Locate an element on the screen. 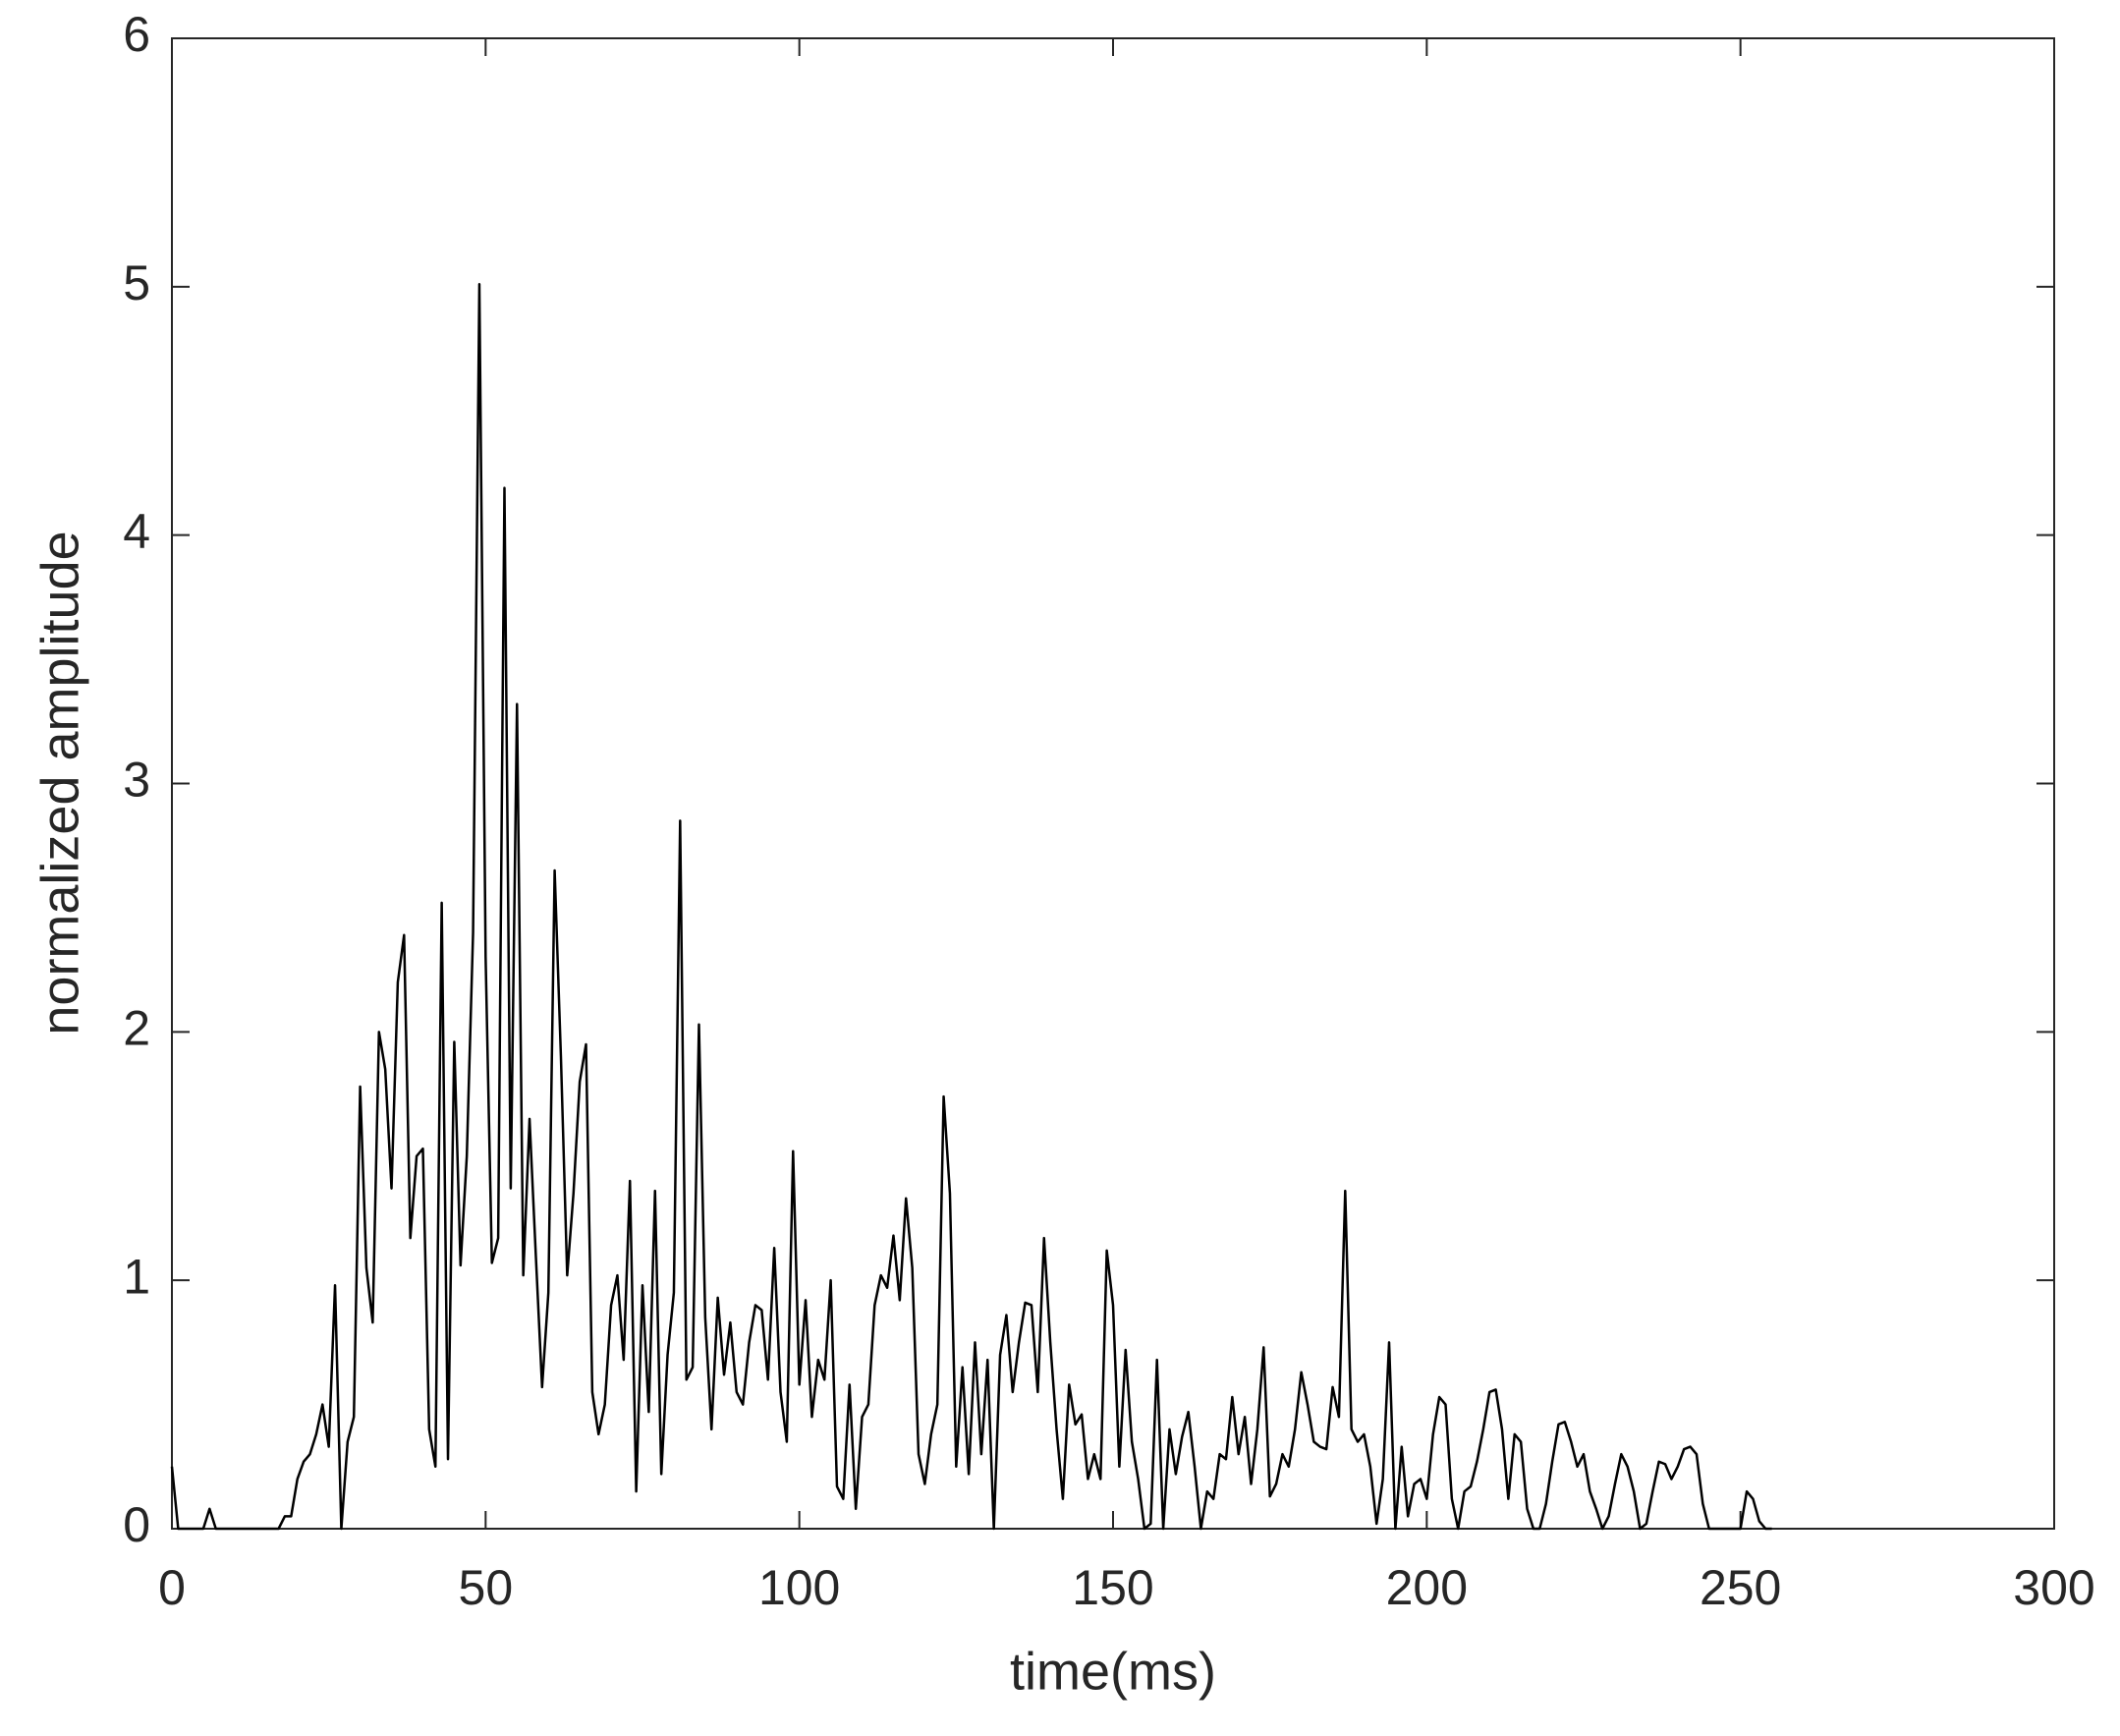 This screenshot has width=2120, height=1736. y-tick-label: 2 is located at coordinates (136, 1028).